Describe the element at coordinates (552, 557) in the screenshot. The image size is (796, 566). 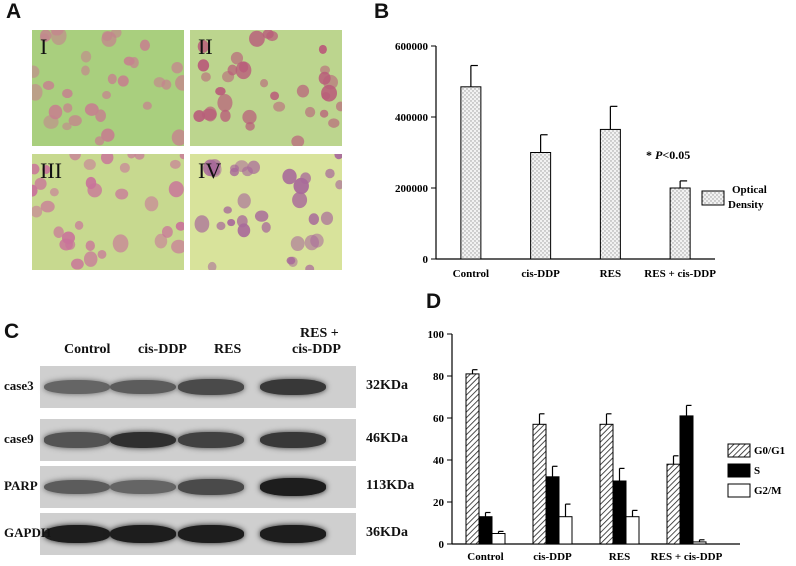
I see `d-x-label-cis-ddp: cis-DDP` at that location.